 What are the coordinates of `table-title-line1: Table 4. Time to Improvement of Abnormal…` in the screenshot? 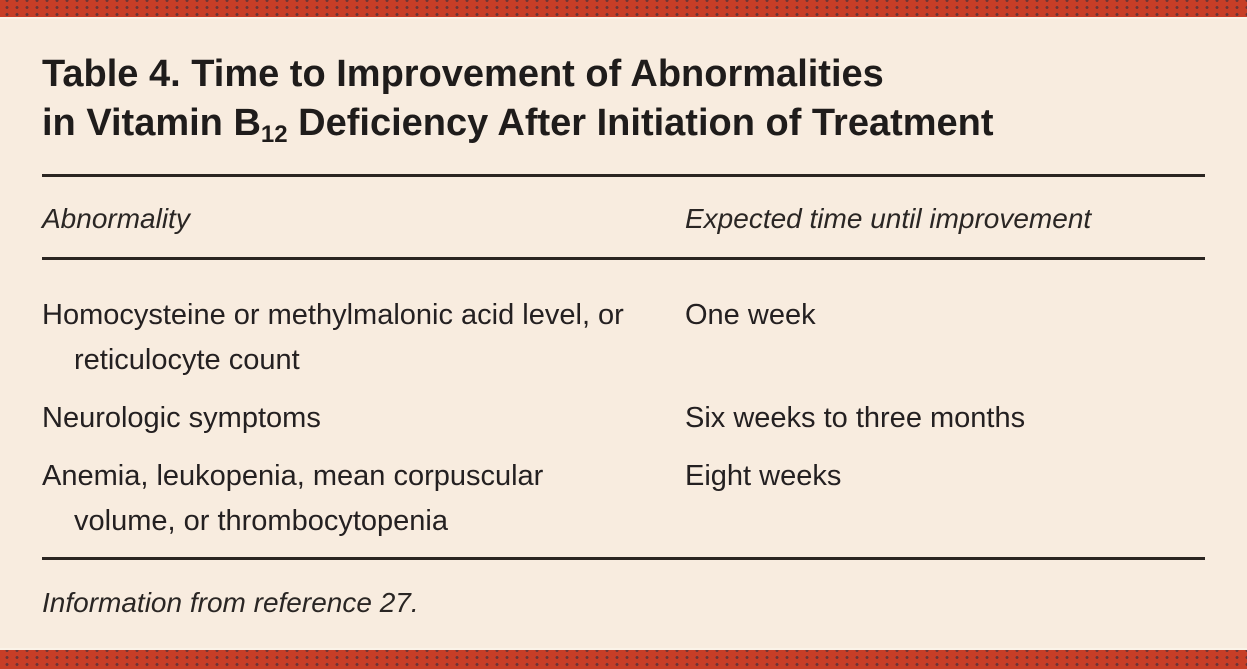 It's located at (463, 74).